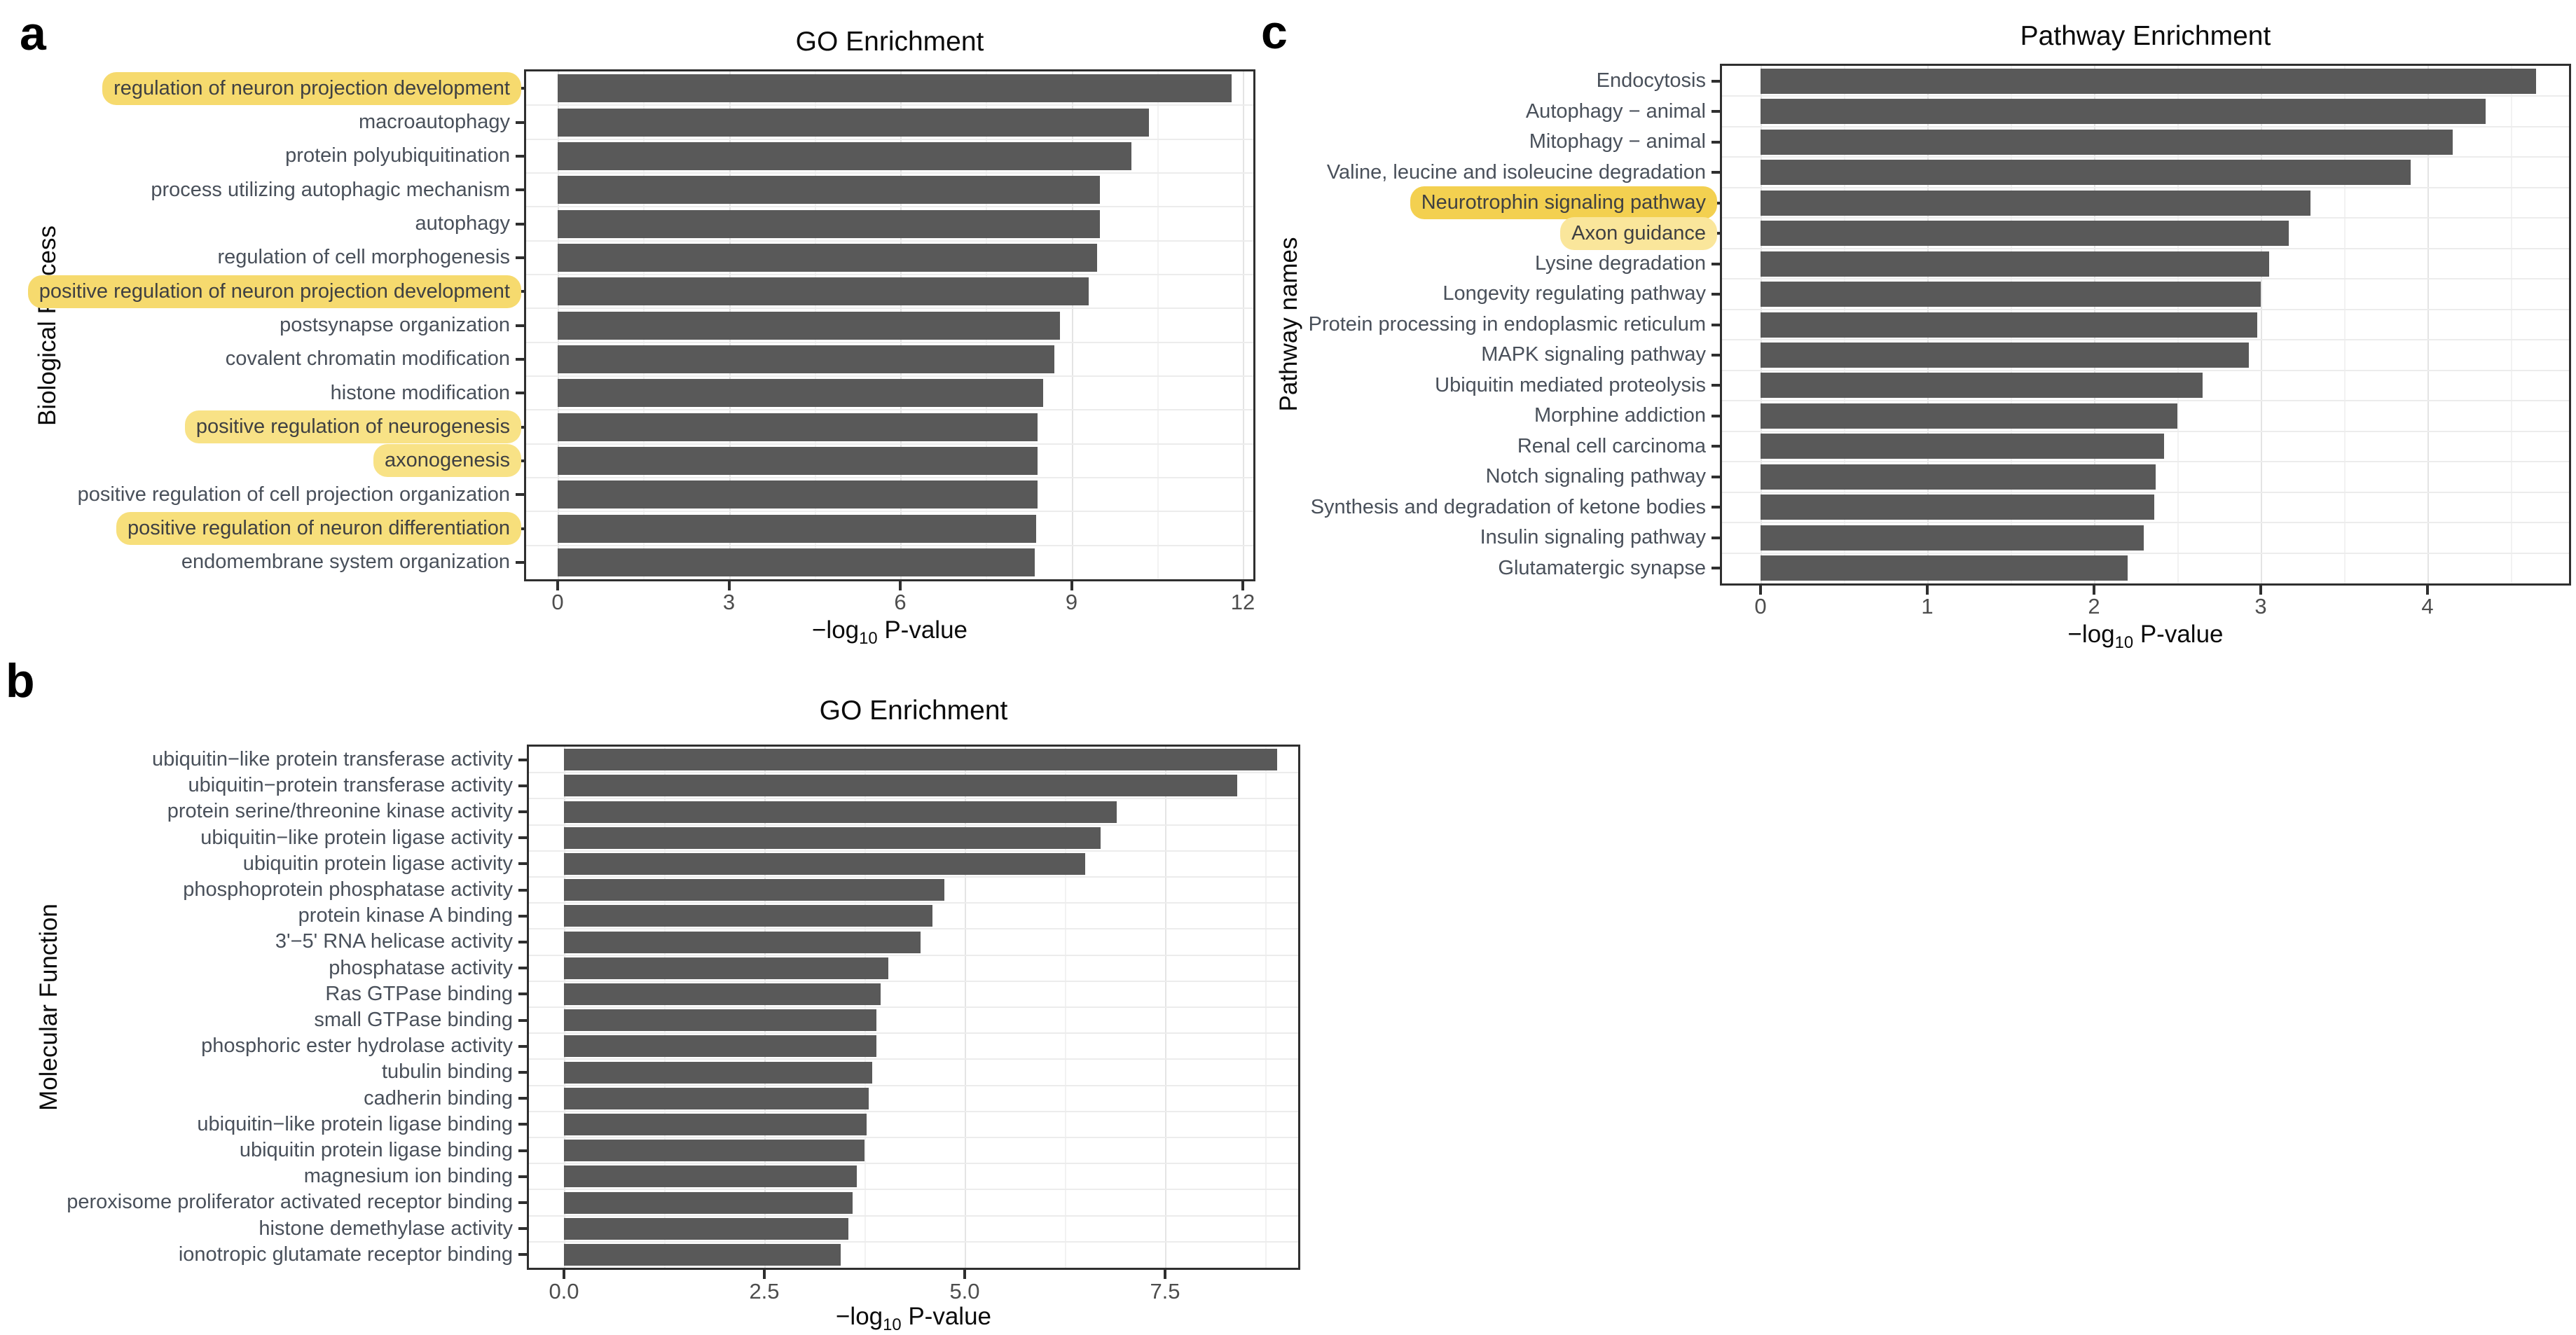  What do you see at coordinates (256, 1176) in the screenshot?
I see `category-label: magnesium ion binding` at bounding box center [256, 1176].